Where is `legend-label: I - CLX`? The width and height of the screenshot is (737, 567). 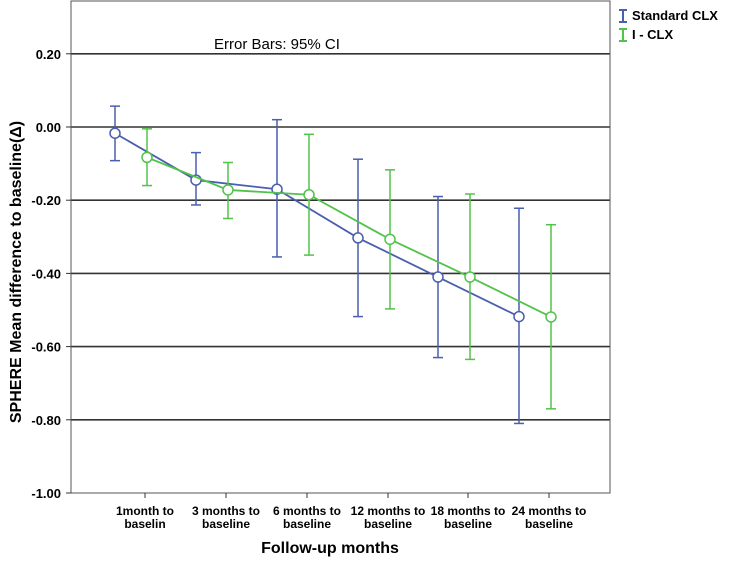
legend-label: I - CLX is located at coordinates (653, 34).